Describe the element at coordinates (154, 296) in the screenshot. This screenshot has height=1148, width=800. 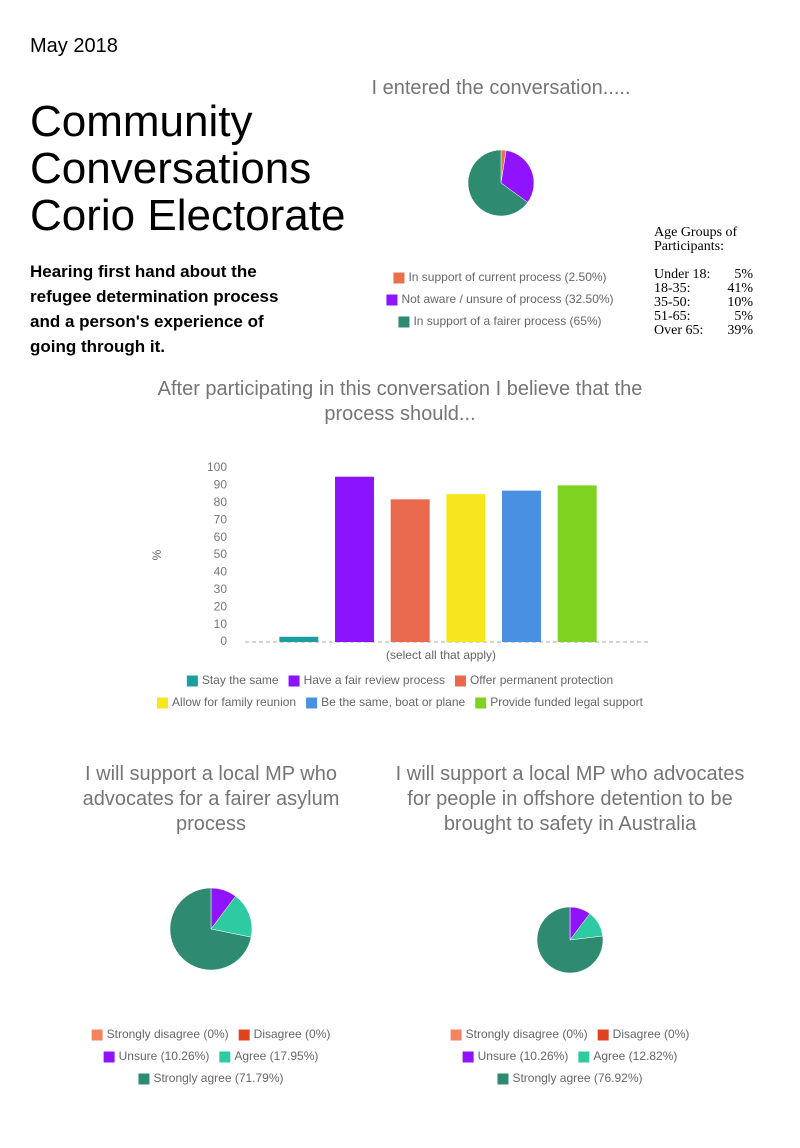
I see `subtitle-line: refugee determination process` at that location.